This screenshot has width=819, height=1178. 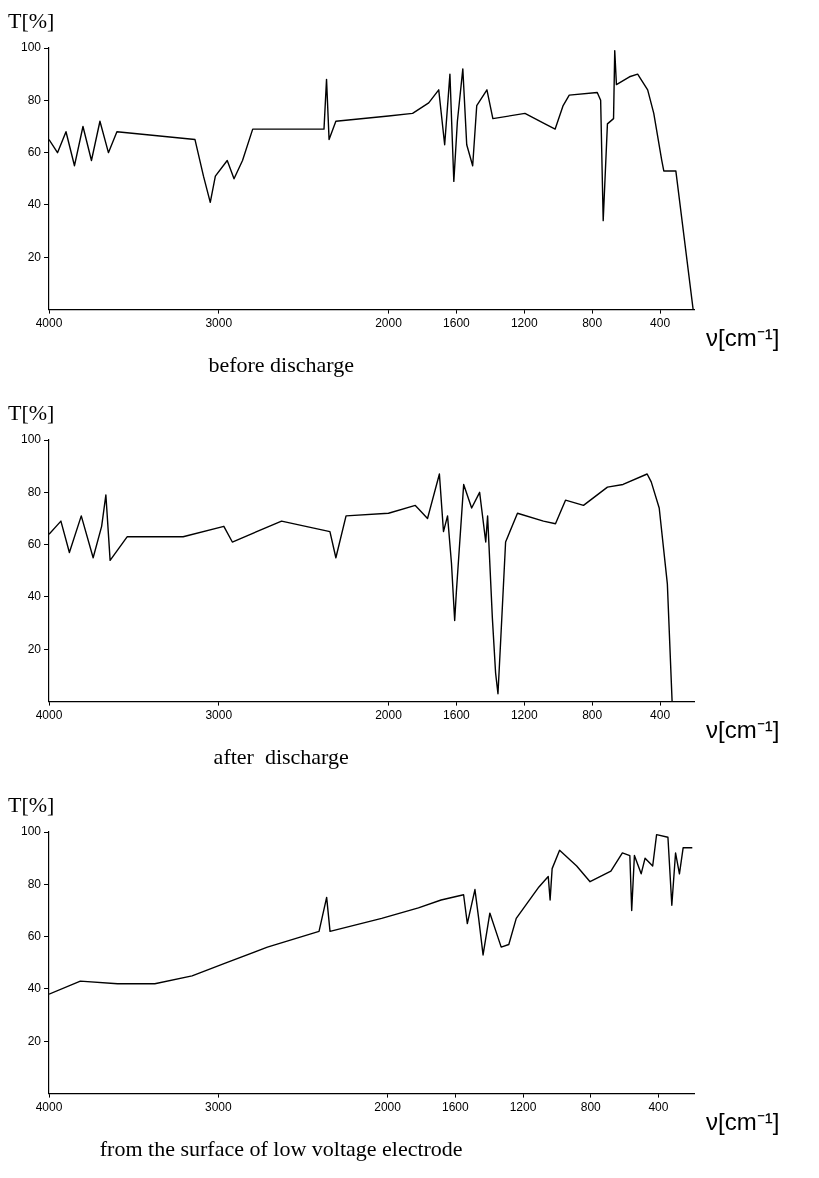 I want to click on text: before discharge, so click(x=281, y=364).